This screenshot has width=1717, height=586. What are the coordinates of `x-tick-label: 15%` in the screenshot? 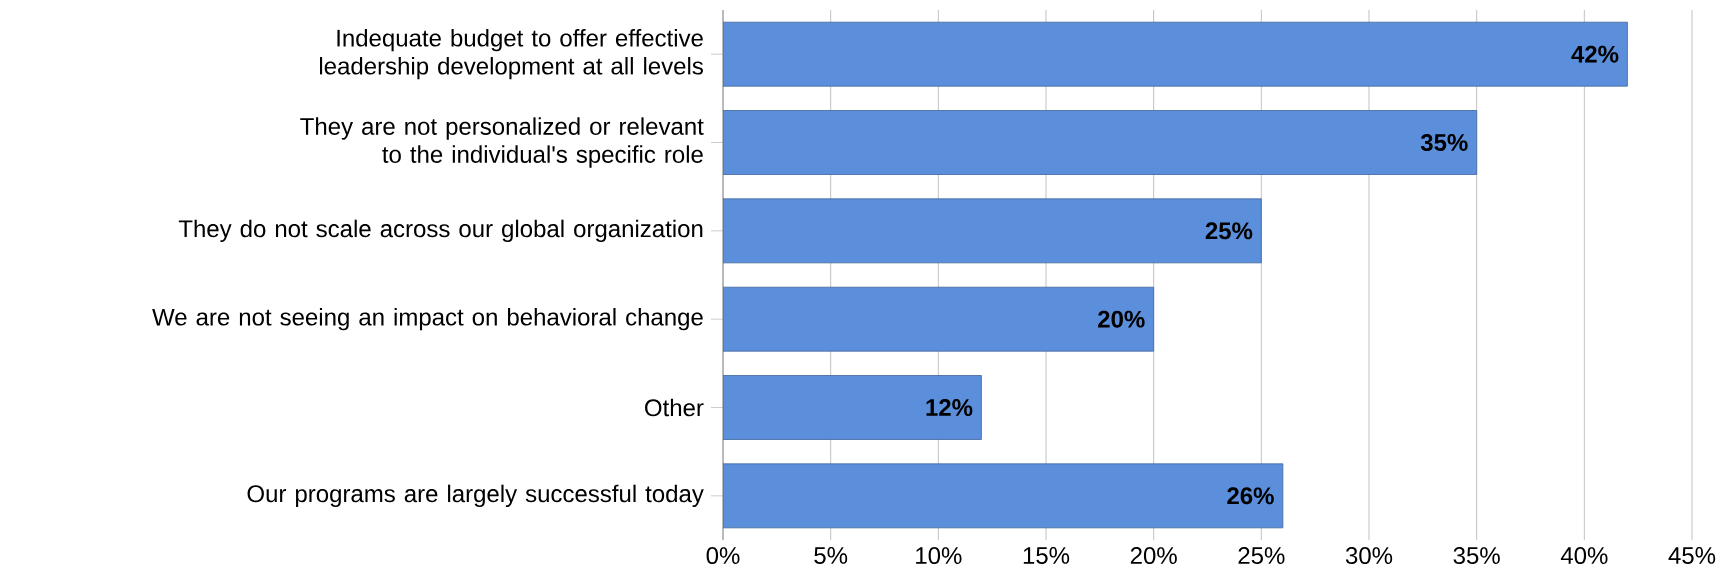 It's located at (1046, 555).